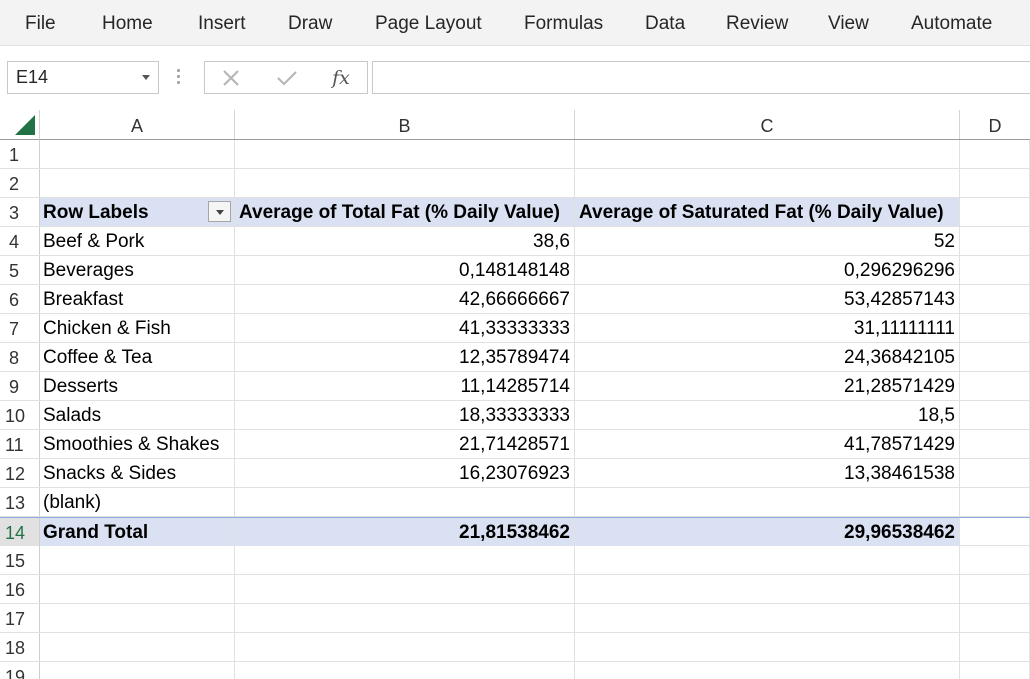 The width and height of the screenshot is (1030, 679). What do you see at coordinates (405, 124) in the screenshot?
I see `column-header-b: B` at bounding box center [405, 124].